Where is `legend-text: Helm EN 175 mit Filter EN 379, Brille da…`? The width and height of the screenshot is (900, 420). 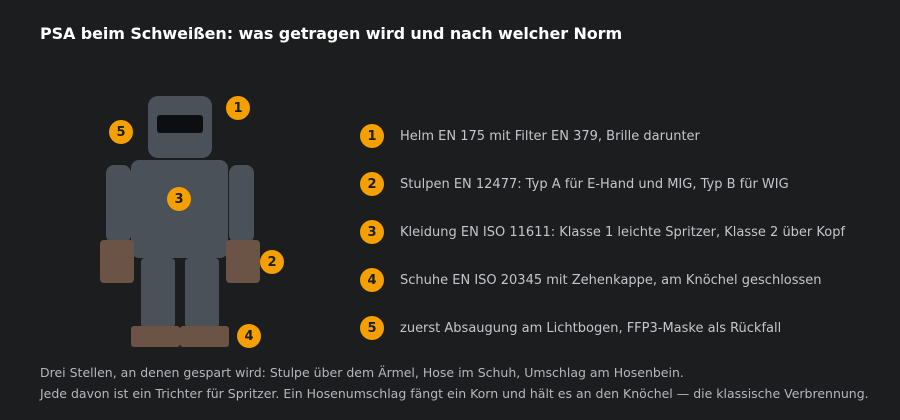
legend-text: Helm EN 175 mit Filter EN 379, Brille da… is located at coordinates (550, 136).